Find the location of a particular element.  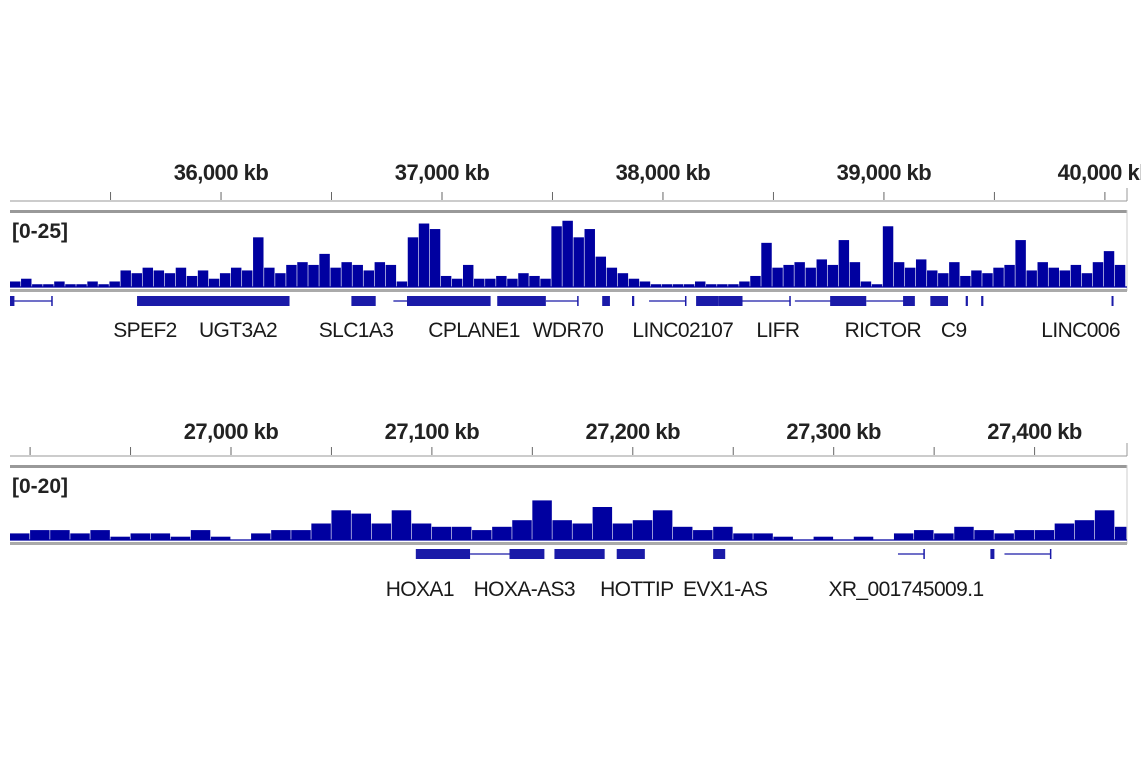

track-divider is located at coordinates (568, 211).